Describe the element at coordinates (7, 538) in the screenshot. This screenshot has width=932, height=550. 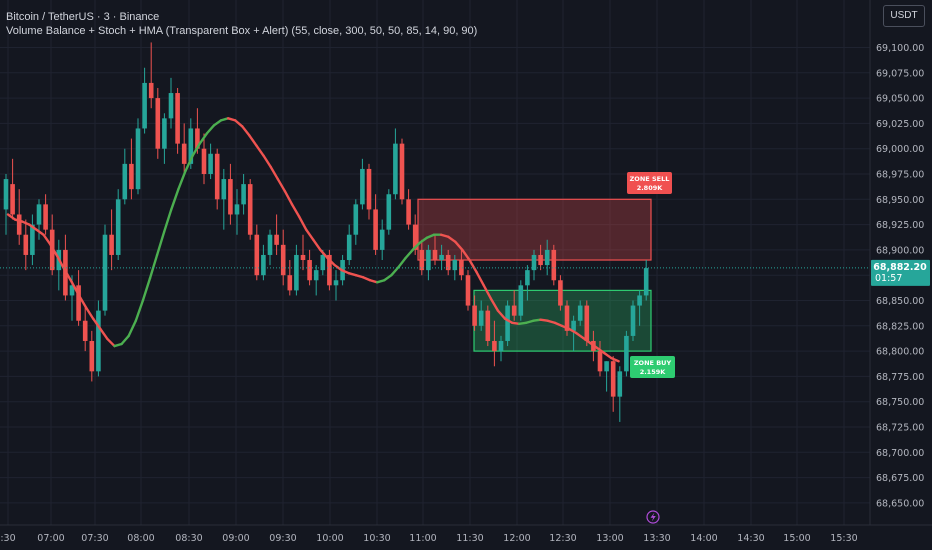
I see `time-tick-label: :30` at that location.